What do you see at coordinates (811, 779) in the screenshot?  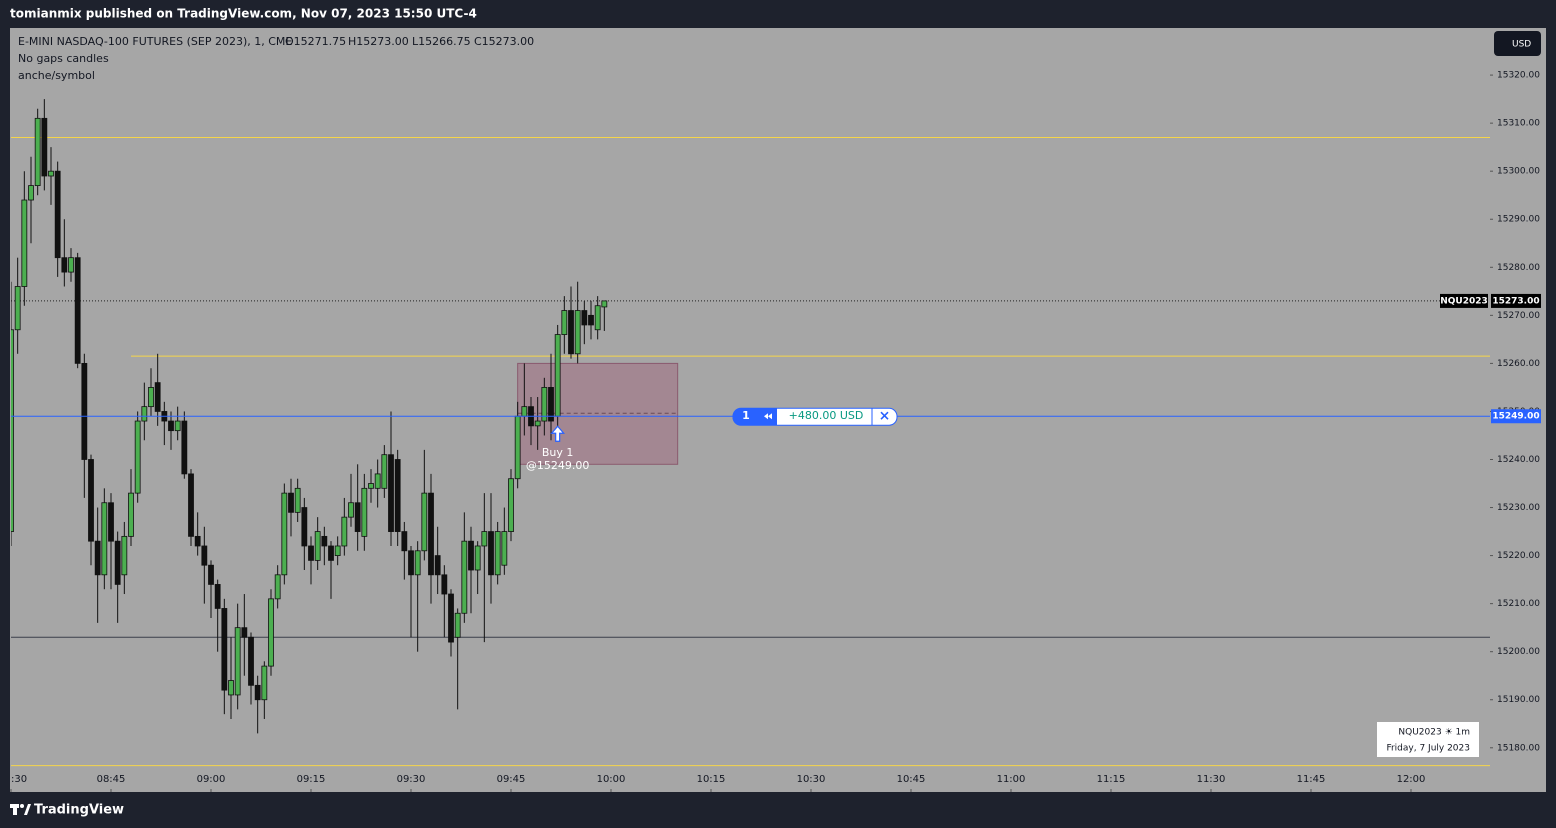 I see `x-tick-label: 10:30` at bounding box center [811, 779].